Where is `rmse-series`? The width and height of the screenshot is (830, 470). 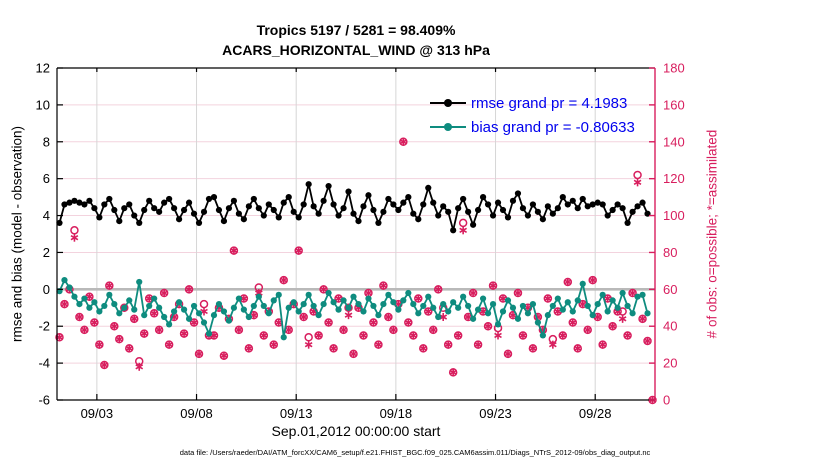 rmse-series is located at coordinates (353, 207).